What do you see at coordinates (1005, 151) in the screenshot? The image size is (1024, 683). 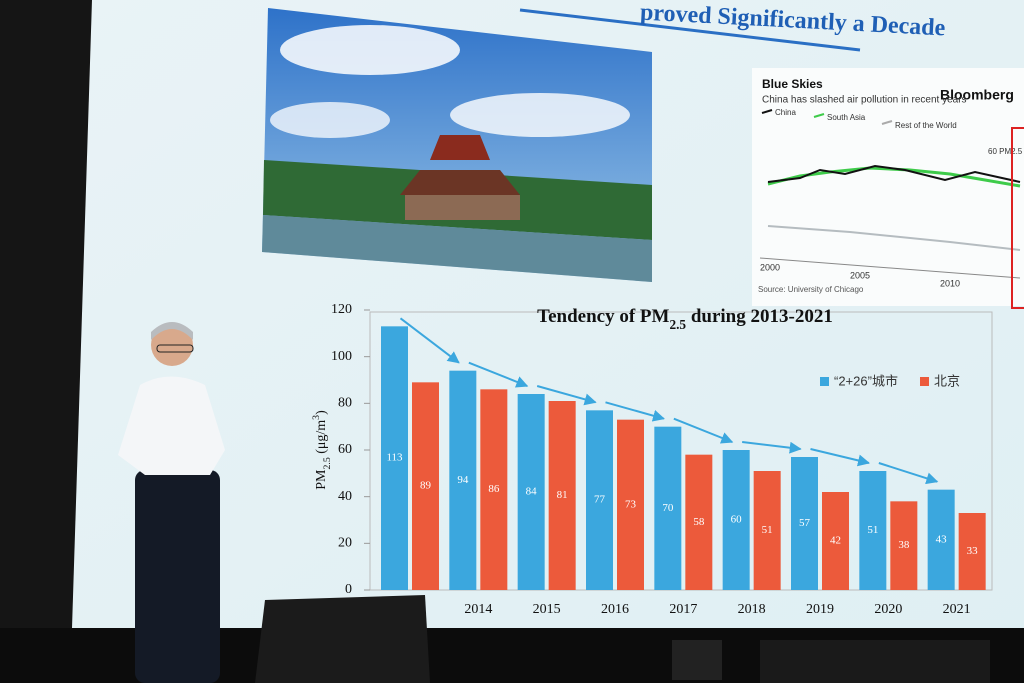 I see `inset-annotation: 60 PM2.5` at bounding box center [1005, 151].